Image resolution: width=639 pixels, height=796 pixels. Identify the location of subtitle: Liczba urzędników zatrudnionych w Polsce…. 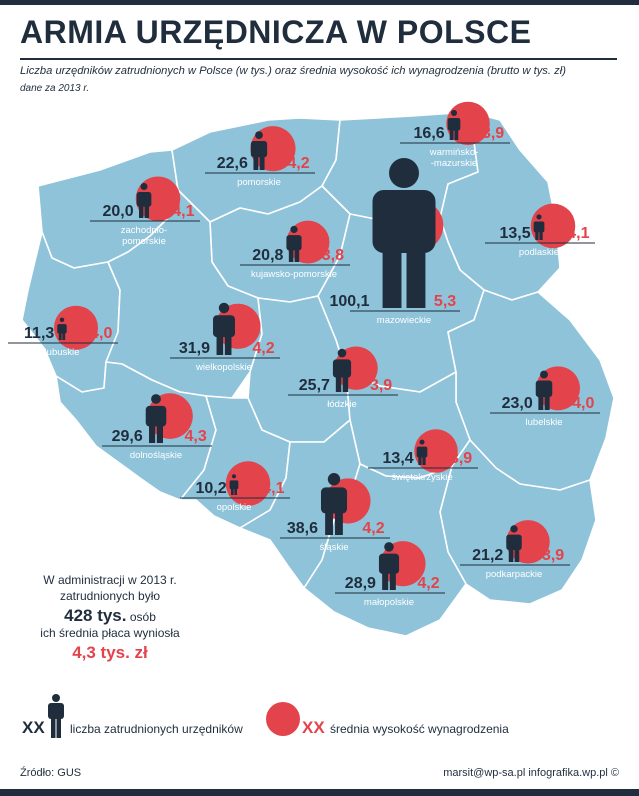
(293, 71).